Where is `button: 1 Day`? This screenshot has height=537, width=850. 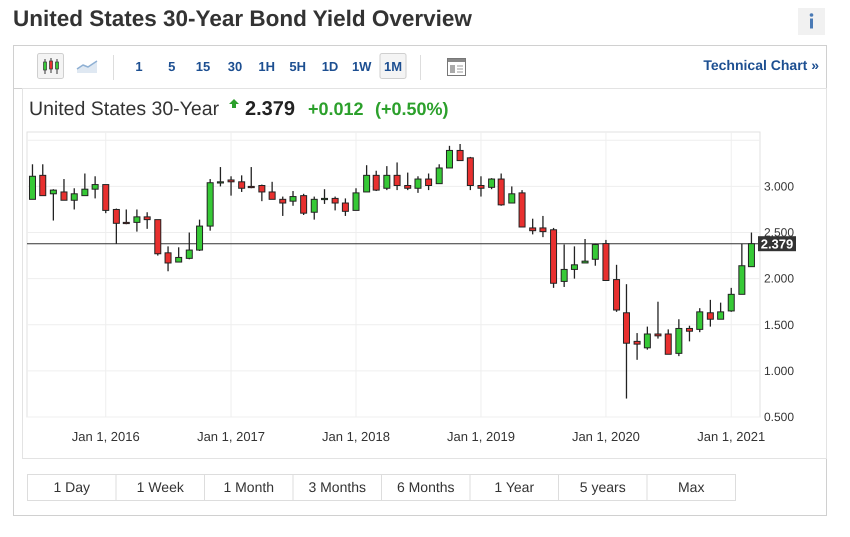
button: 1 Day is located at coordinates (71, 487).